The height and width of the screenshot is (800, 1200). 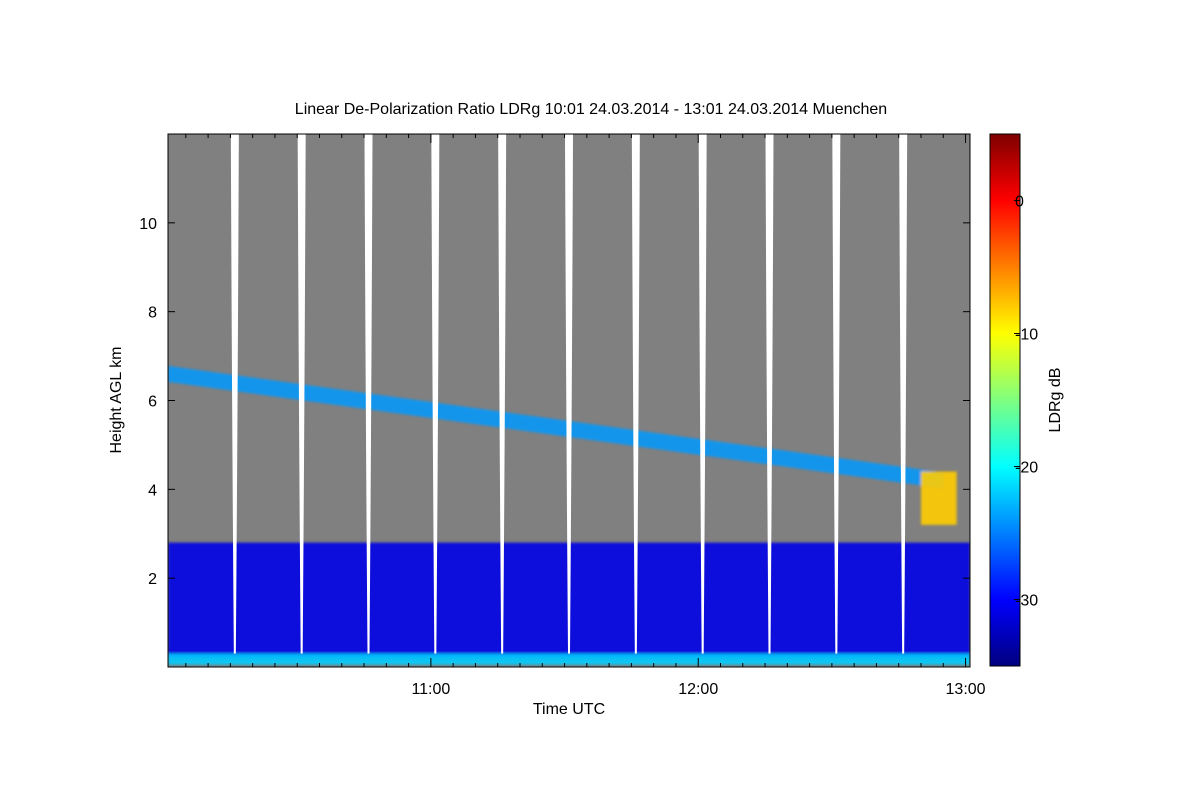 I want to click on x-tick-label: 12:00, so click(x=698, y=689).